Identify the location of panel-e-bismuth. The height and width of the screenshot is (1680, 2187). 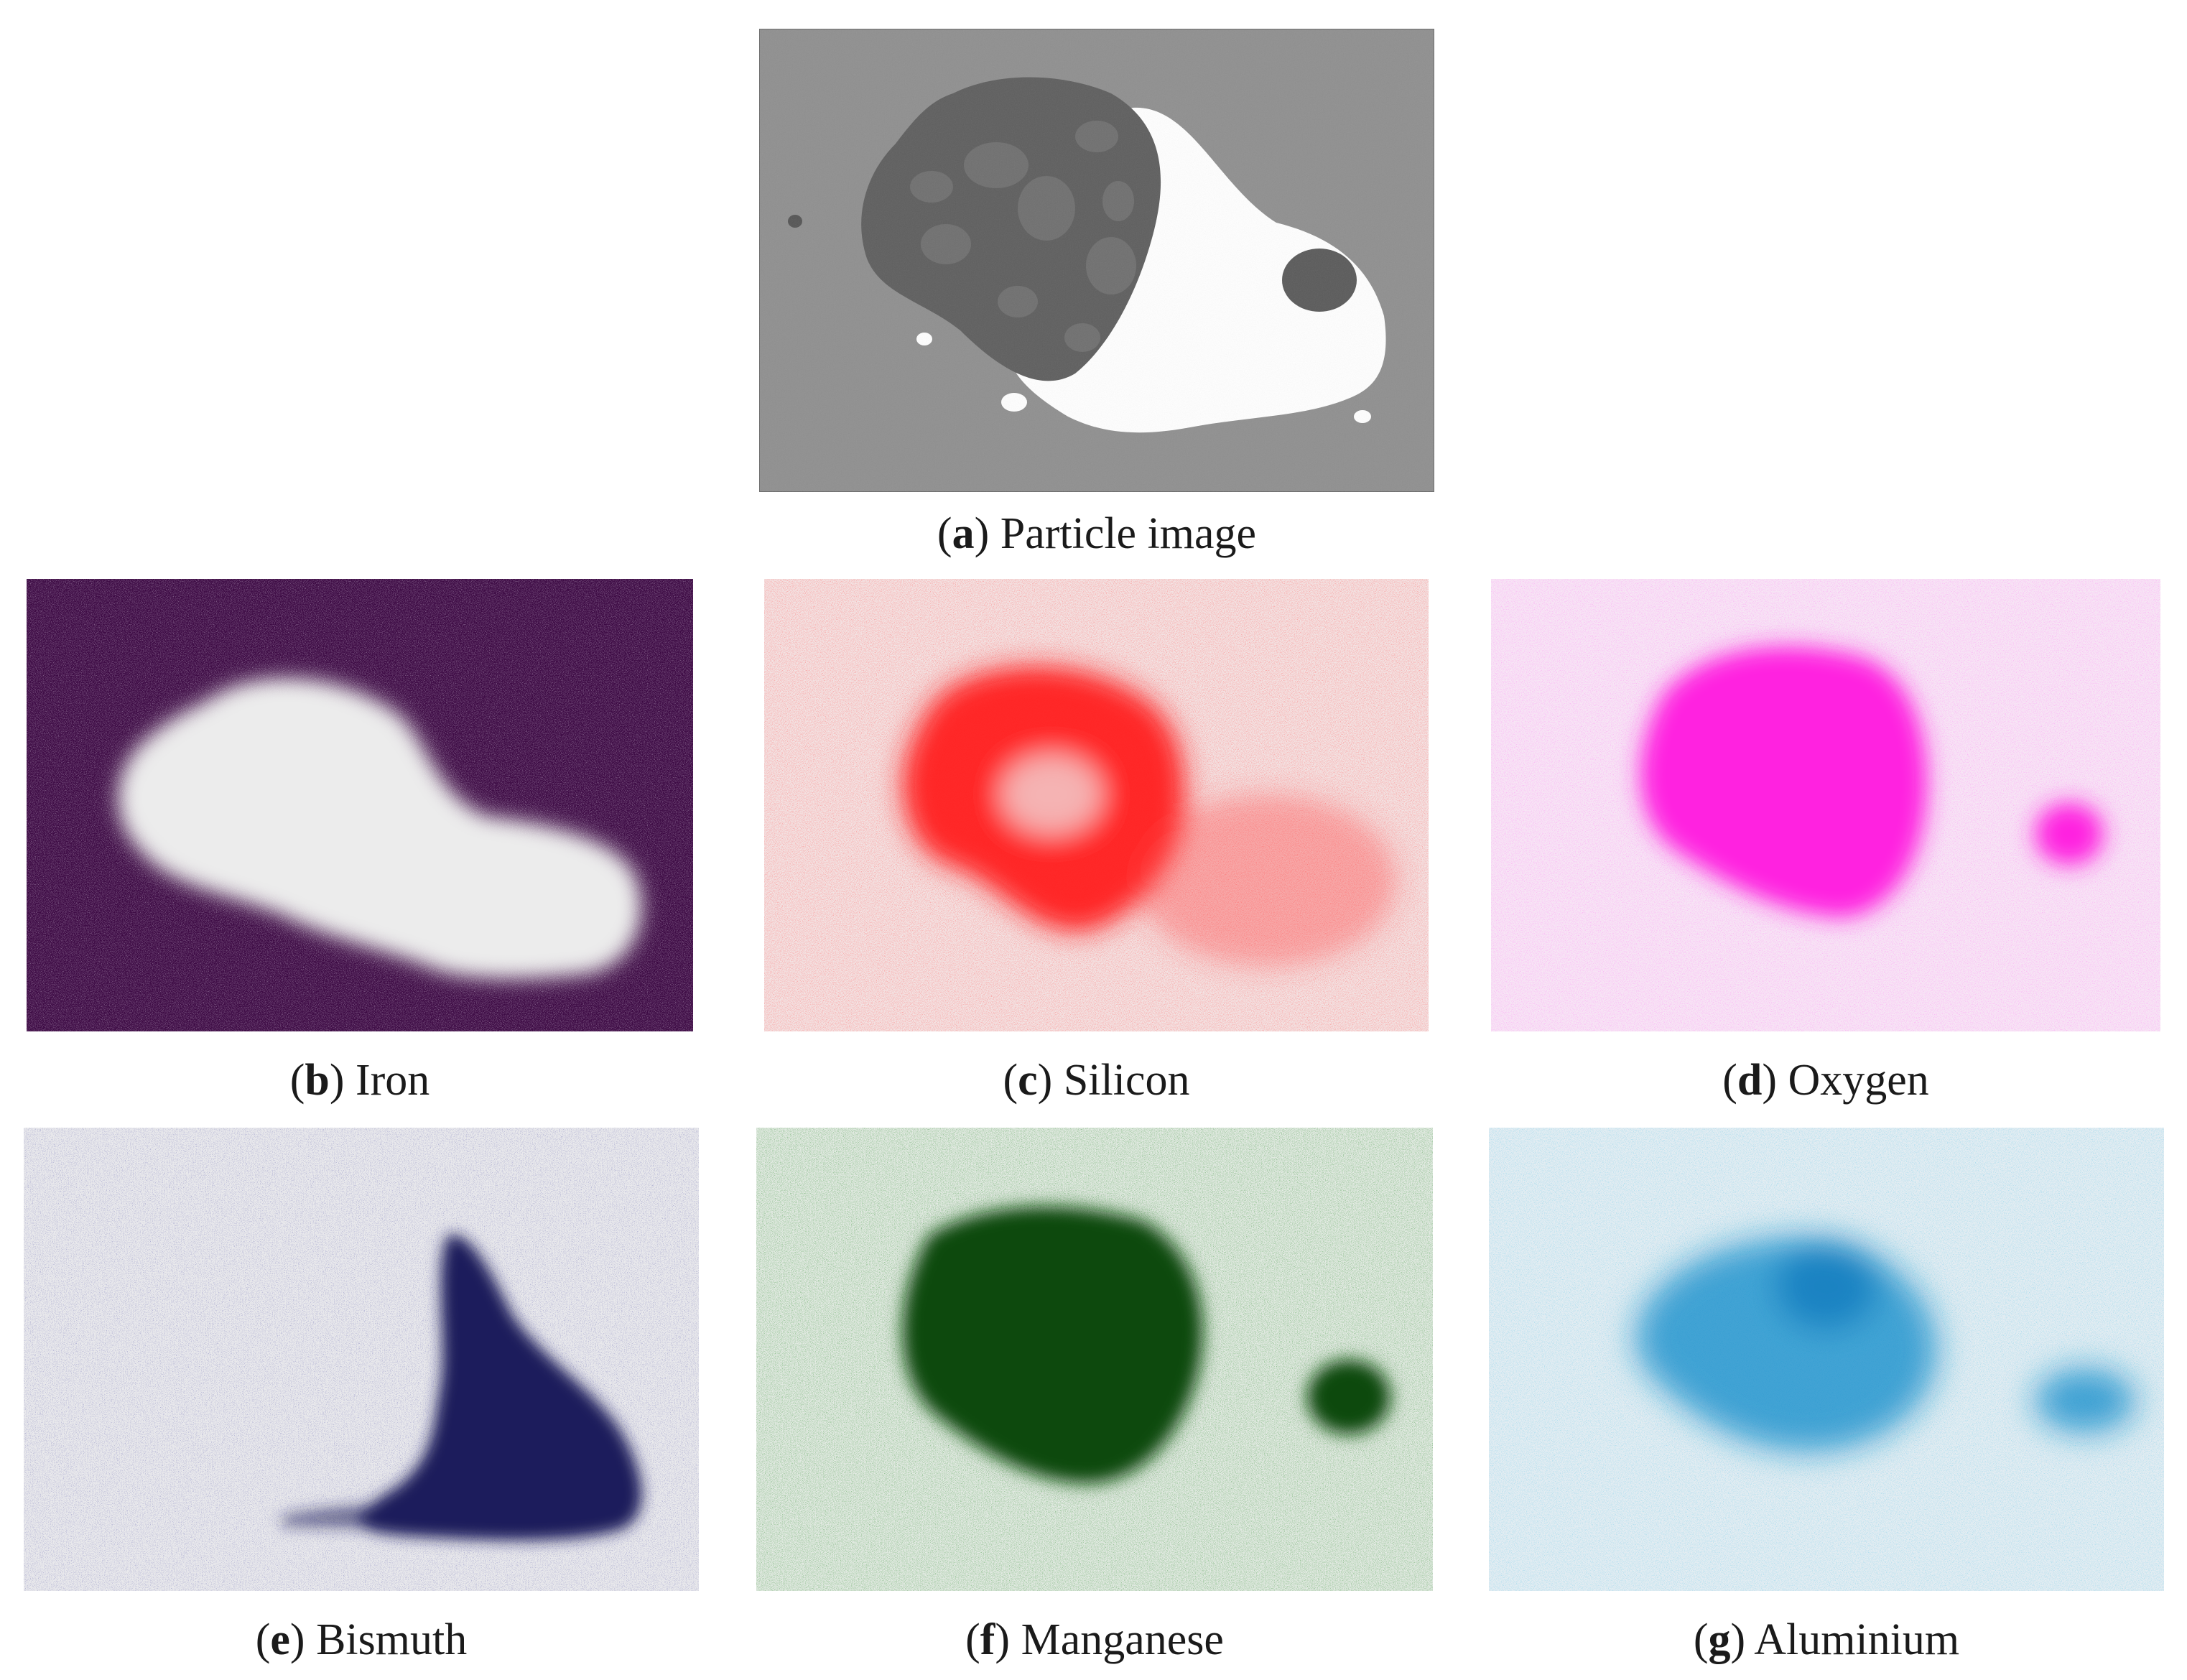
(362, 1359).